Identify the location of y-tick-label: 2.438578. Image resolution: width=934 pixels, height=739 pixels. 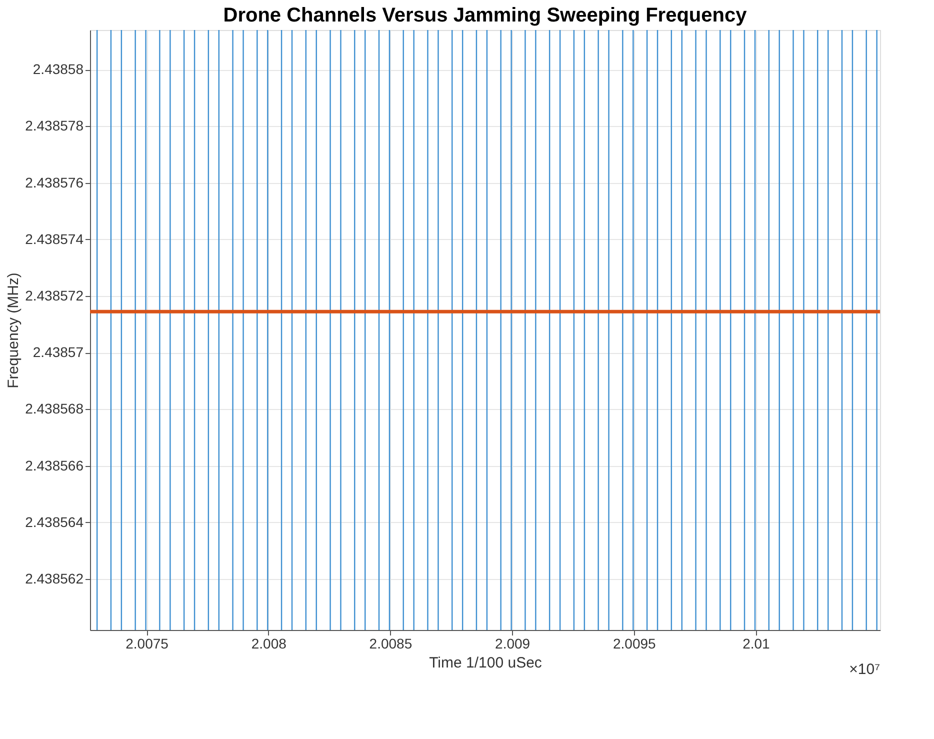
(54, 126).